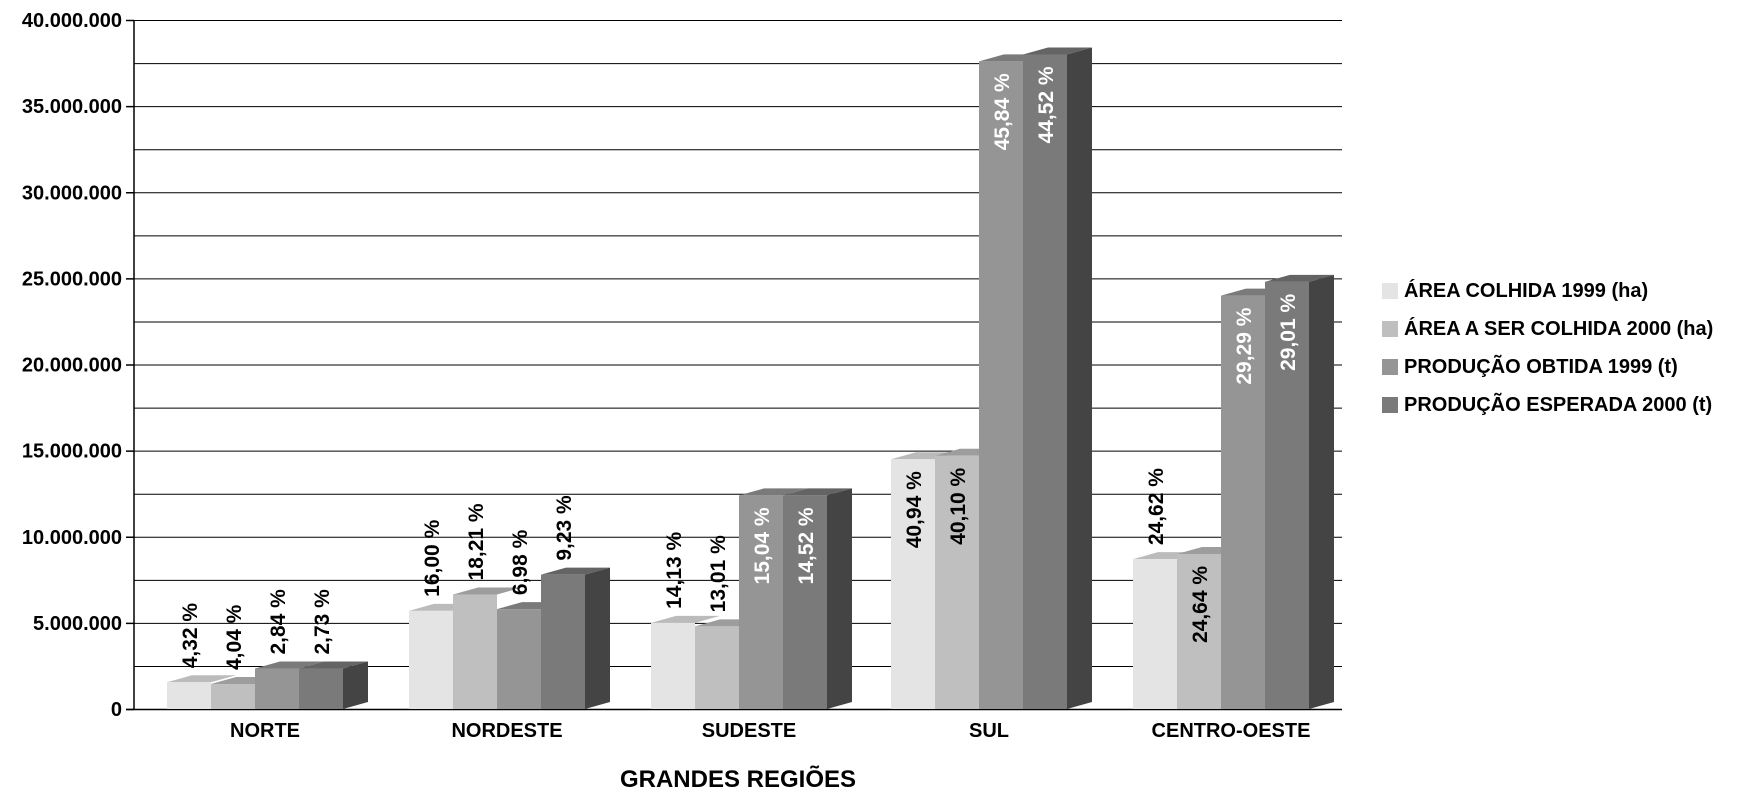 Image resolution: width=1744 pixels, height=797 pixels. I want to click on y-tick-label: 20.000.000, so click(72, 366).